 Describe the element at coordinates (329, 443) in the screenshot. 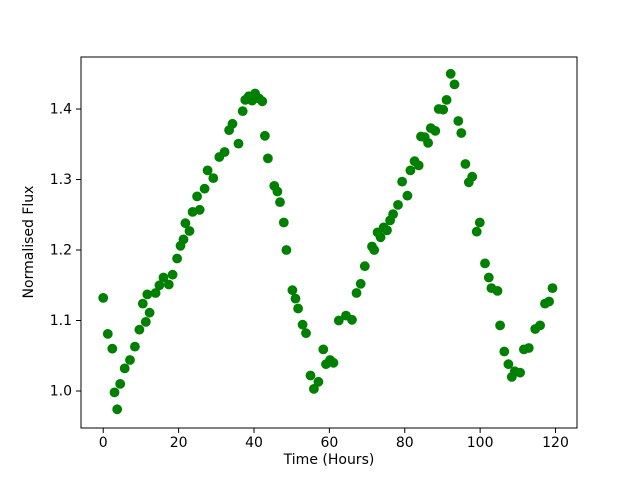

I see `x-tick-label: 60` at that location.